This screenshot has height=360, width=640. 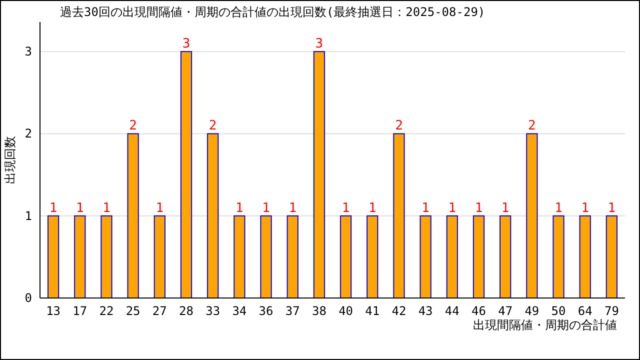 What do you see at coordinates (28, 298) in the screenshot?
I see `y-tick-label: 0` at bounding box center [28, 298].